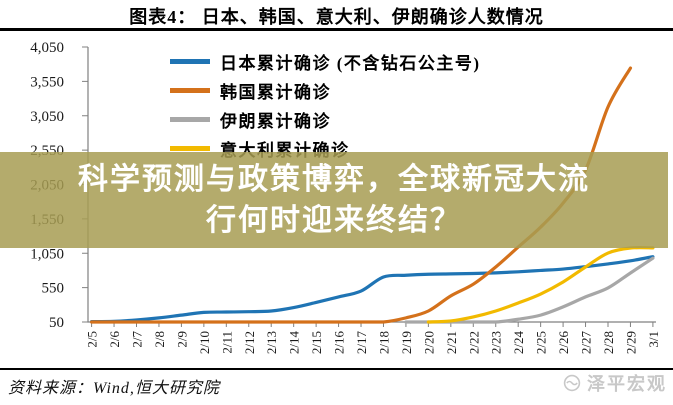  What do you see at coordinates (271, 342) in the screenshot?
I see `x-axis-tick-label: 2/13` at bounding box center [271, 342].